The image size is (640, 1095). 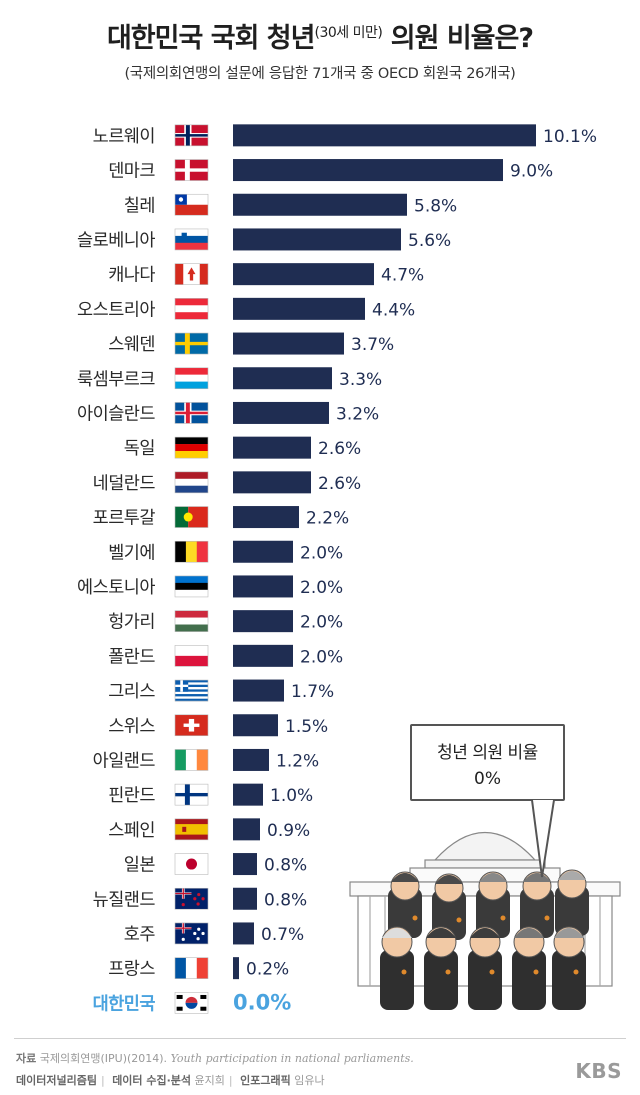 I want to click on value-label: 5.6%, so click(x=429, y=241).